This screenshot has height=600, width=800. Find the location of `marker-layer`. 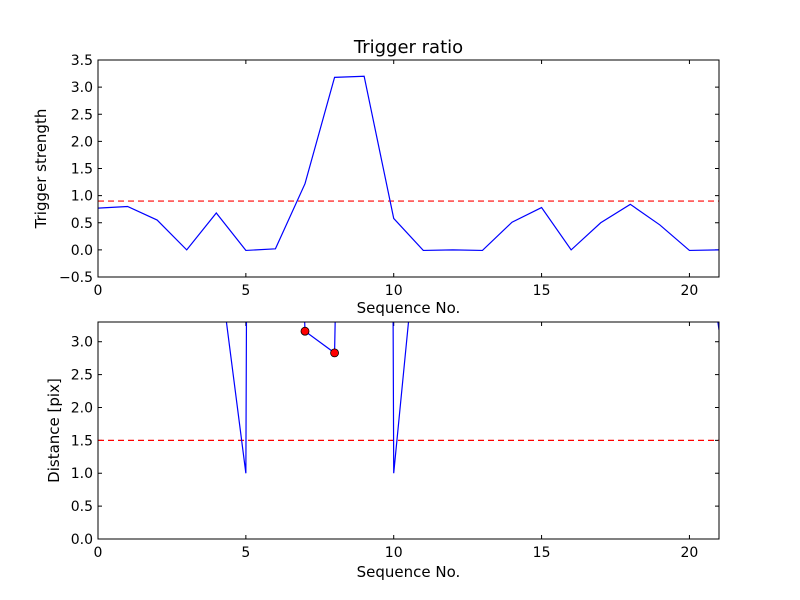

marker-layer is located at coordinates (319, 342).